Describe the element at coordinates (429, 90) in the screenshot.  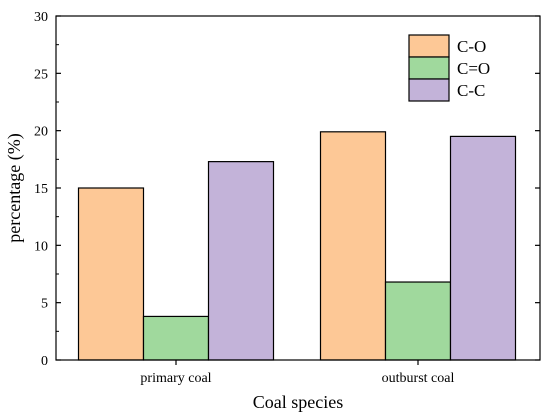
I see `legend-swatch-c-c` at that location.